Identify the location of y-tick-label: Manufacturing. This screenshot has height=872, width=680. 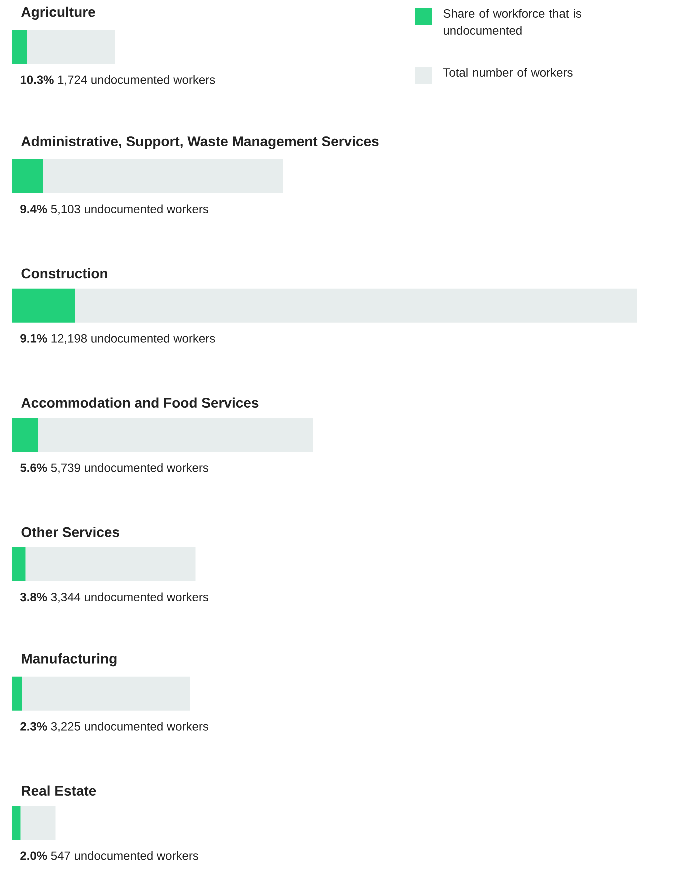
(69, 660).